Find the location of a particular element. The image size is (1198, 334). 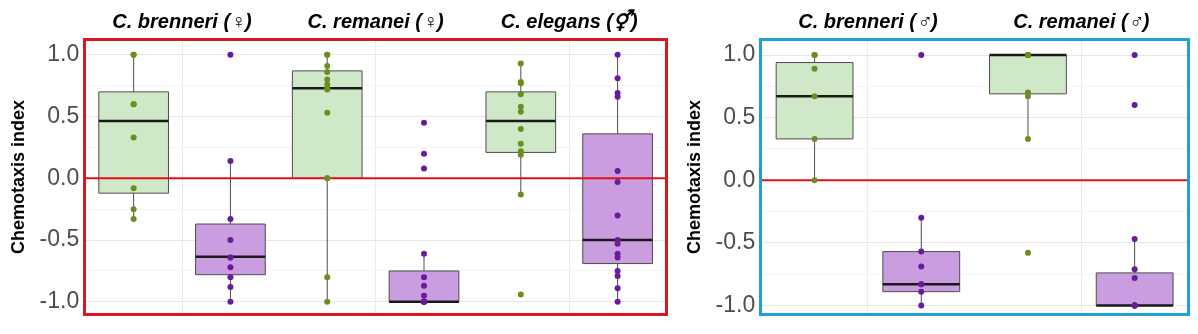

x-tick-label: C. brenneri (♂) is located at coordinates (868, 20).